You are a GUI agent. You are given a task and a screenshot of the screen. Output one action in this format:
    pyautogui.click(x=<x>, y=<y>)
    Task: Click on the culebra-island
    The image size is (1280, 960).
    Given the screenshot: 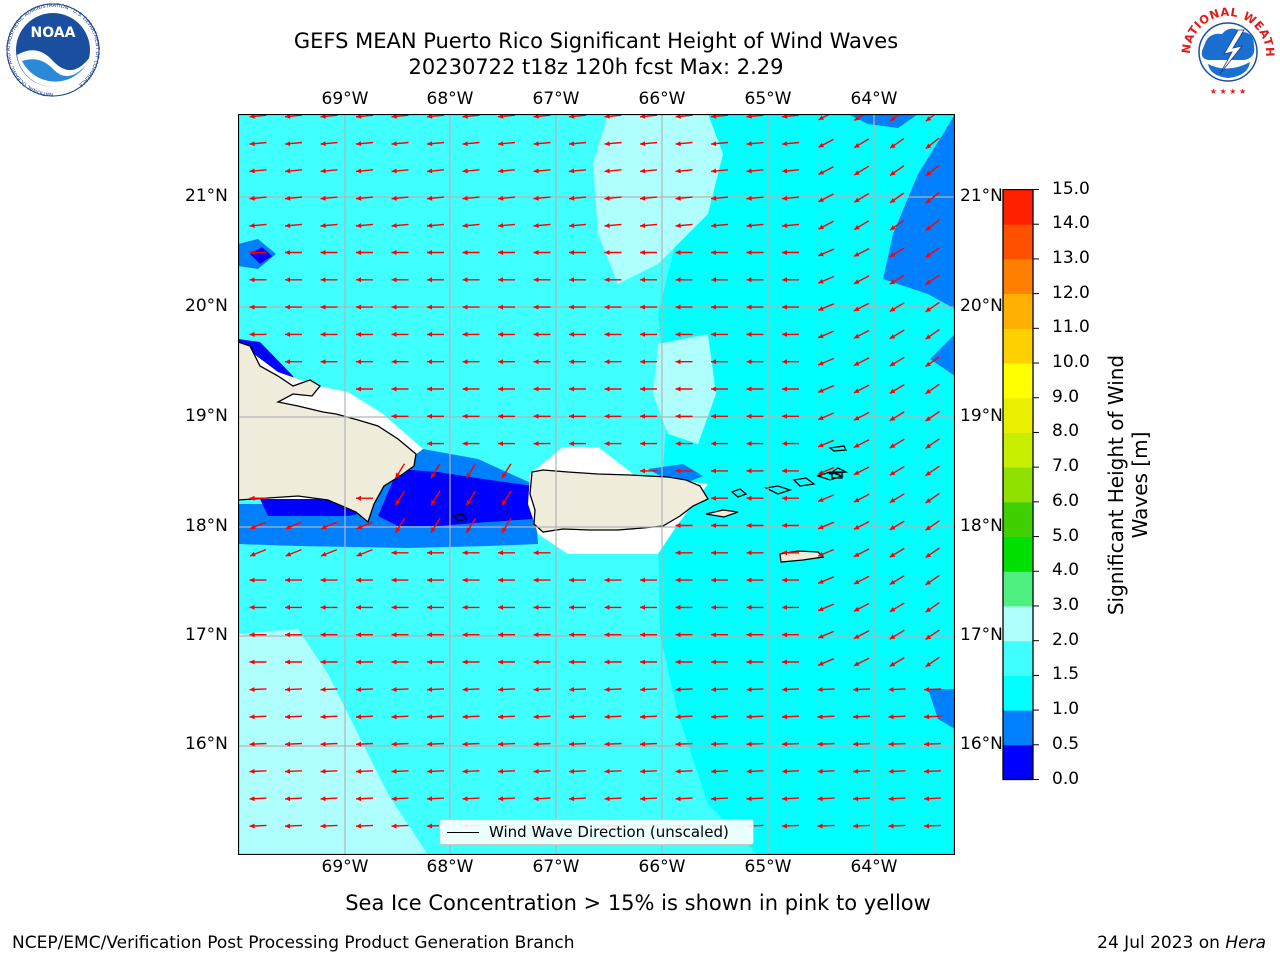 What is the action you would take?
    pyautogui.click(x=739, y=493)
    